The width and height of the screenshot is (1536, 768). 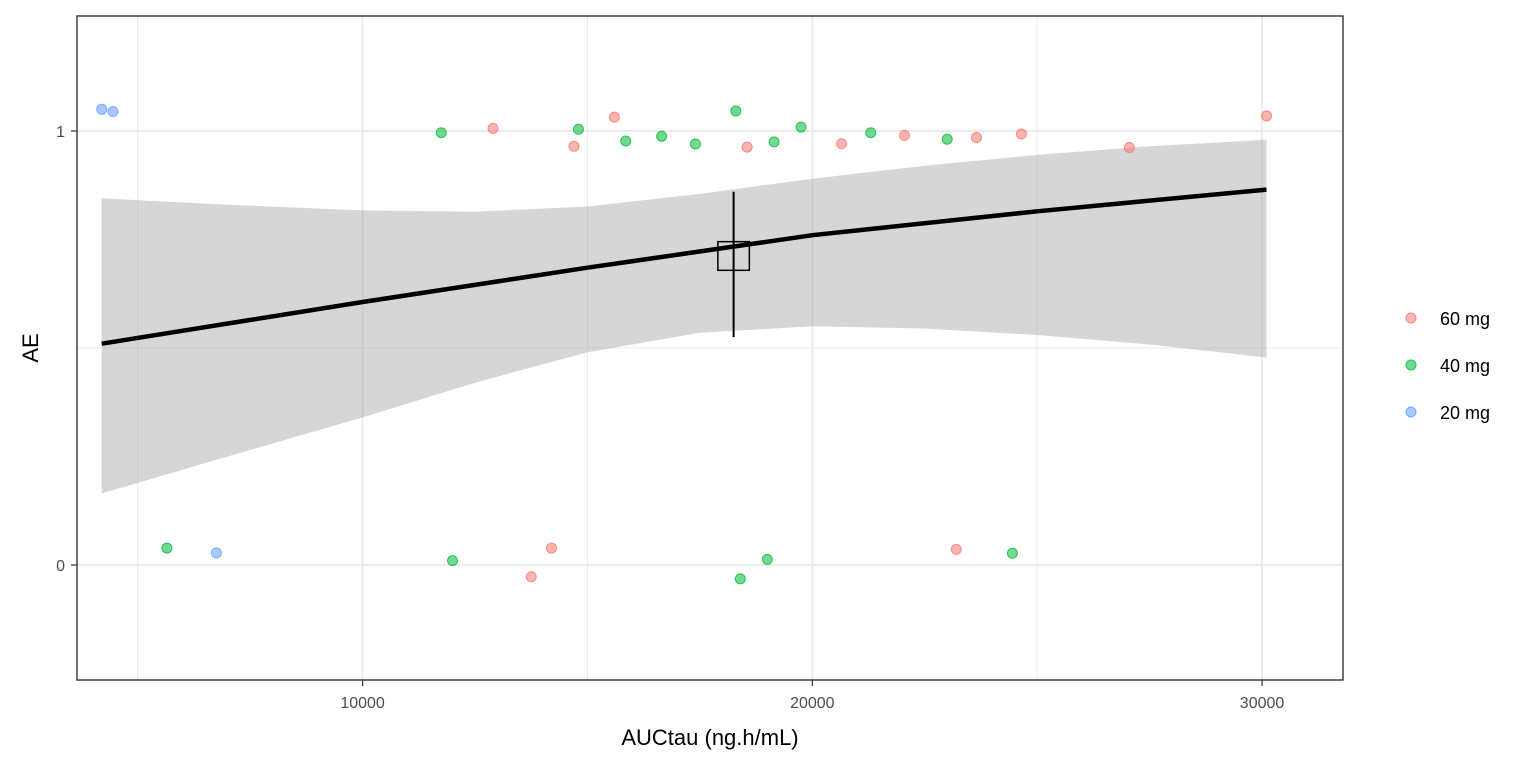 What do you see at coordinates (734, 256) in the screenshot?
I see `summary-box` at bounding box center [734, 256].